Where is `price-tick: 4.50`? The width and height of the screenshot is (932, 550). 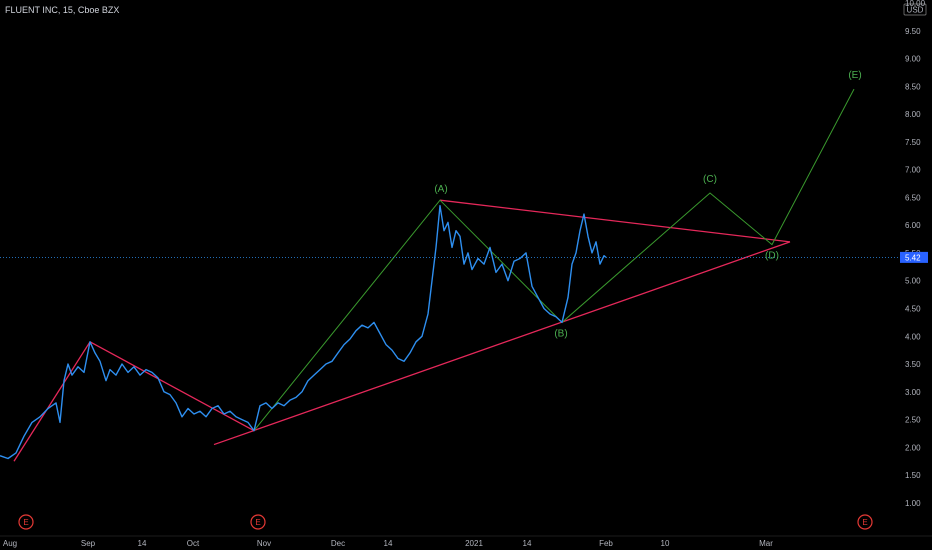 price-tick: 4.50 is located at coordinates (913, 308).